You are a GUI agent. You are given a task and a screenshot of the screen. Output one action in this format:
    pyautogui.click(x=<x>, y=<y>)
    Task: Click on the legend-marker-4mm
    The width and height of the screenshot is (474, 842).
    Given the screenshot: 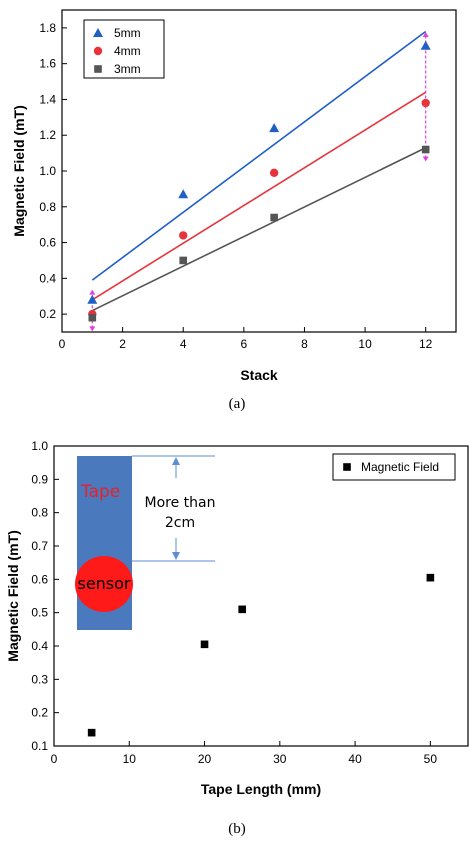 What is the action you would take?
    pyautogui.click(x=98, y=51)
    